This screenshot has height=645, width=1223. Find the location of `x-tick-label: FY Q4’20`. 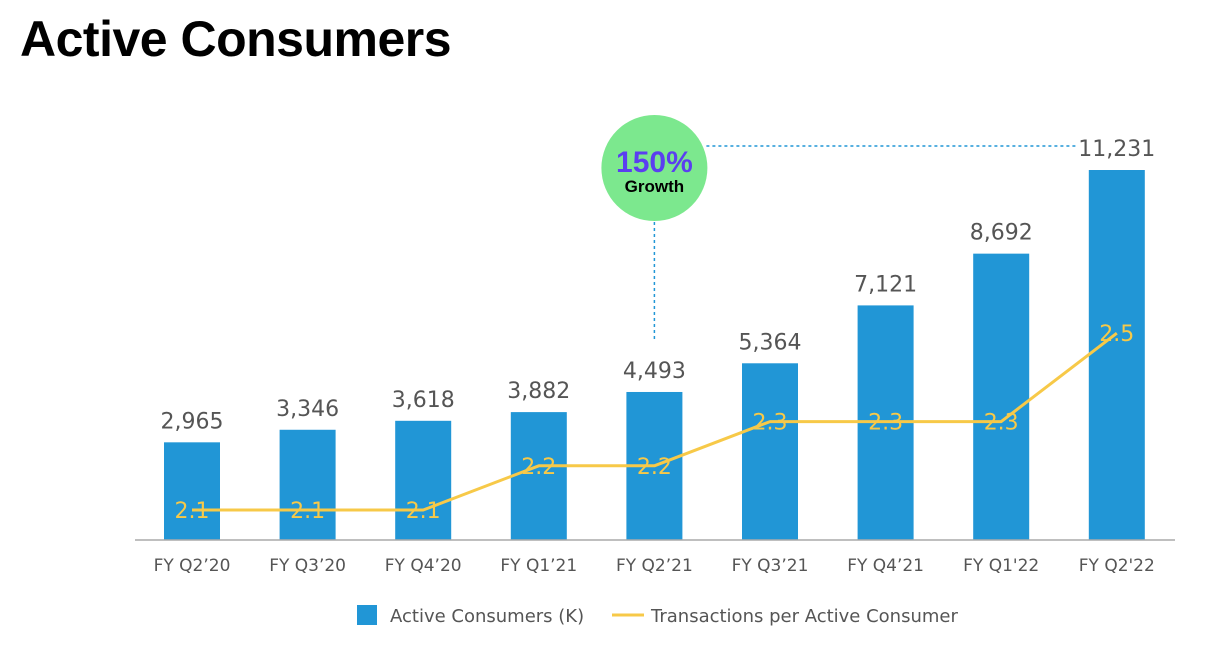

x-tick-label: FY Q4’20 is located at coordinates (423, 566).